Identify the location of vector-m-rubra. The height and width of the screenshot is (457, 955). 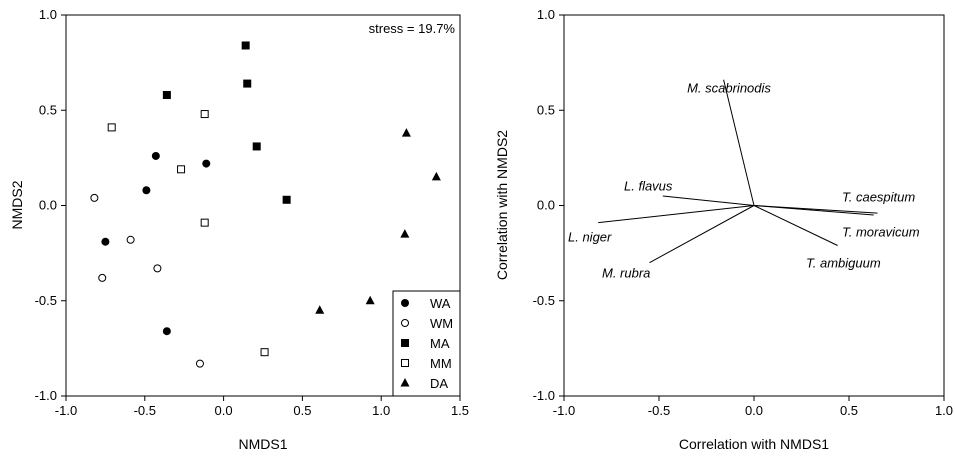
(702, 234).